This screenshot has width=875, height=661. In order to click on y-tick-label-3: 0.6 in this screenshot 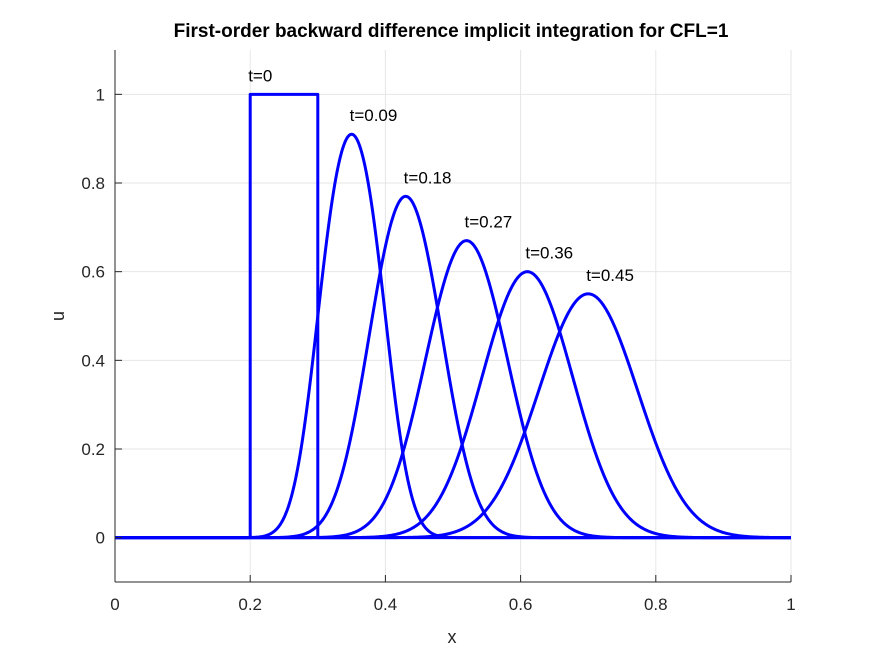, I will do `click(93, 272)`.